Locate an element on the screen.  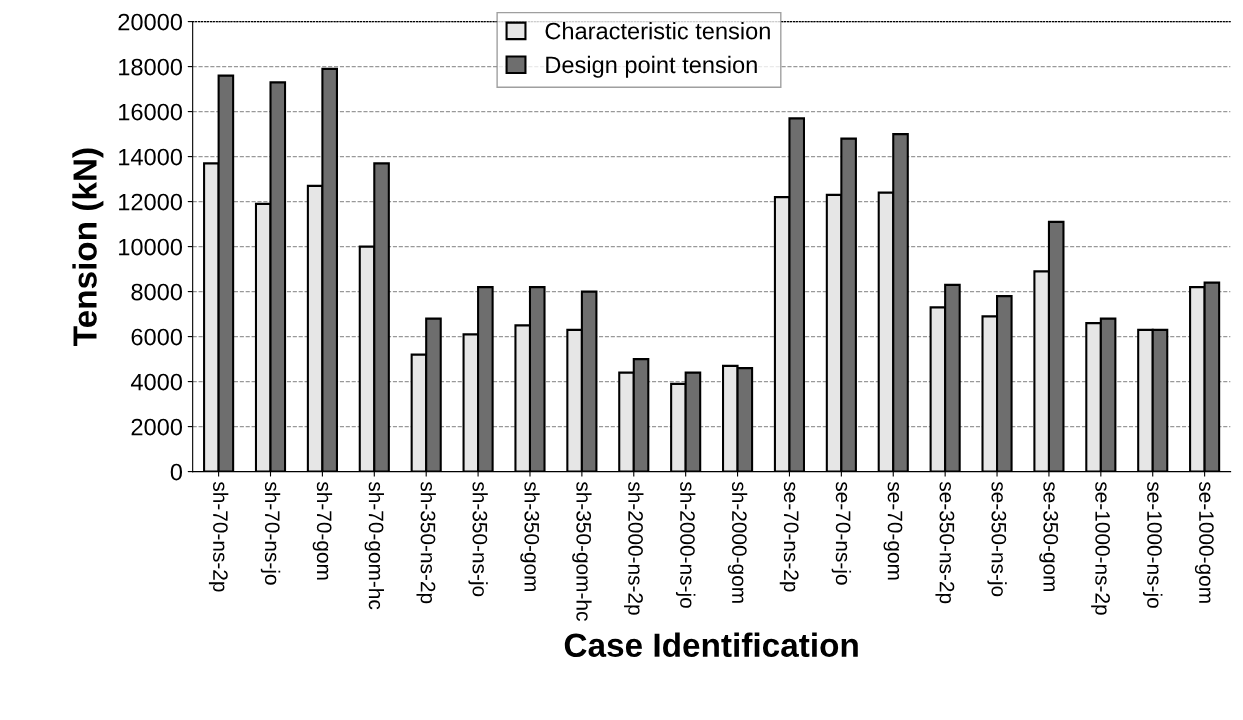
x-tick-label: se-70-gom is located at coordinates (893, 530).